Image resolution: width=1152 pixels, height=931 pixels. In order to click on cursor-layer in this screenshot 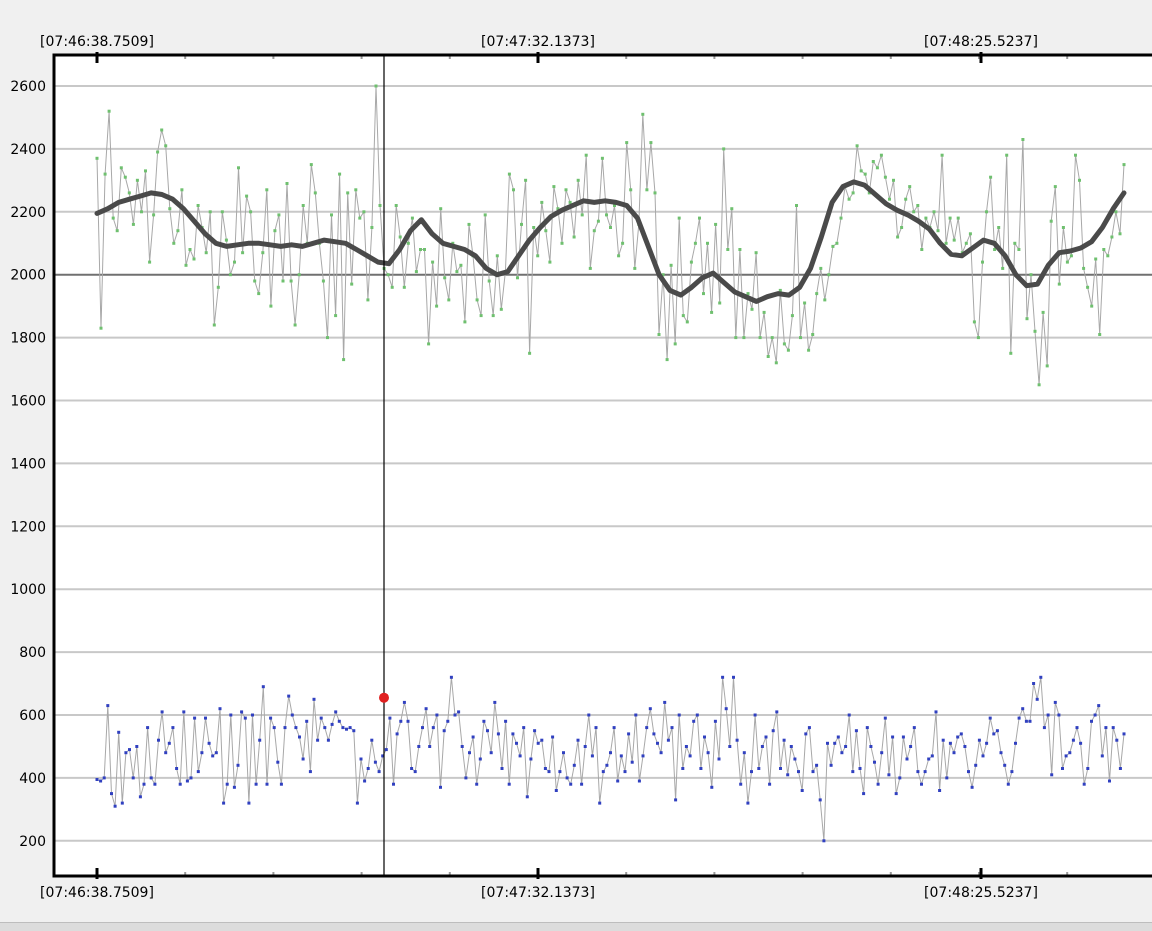, I will do `click(384, 465)`.